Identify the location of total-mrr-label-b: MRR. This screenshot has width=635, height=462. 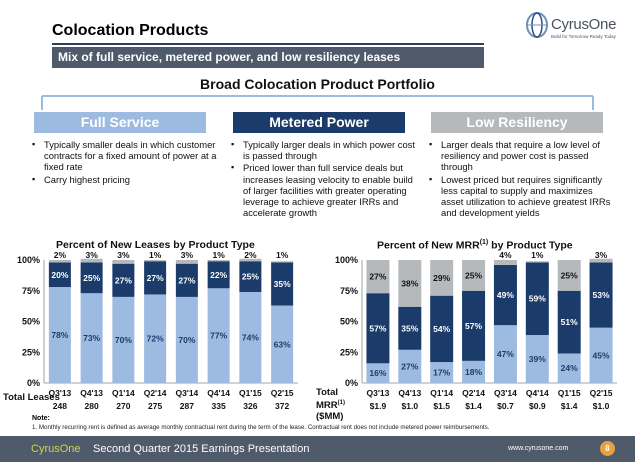
(327, 406).